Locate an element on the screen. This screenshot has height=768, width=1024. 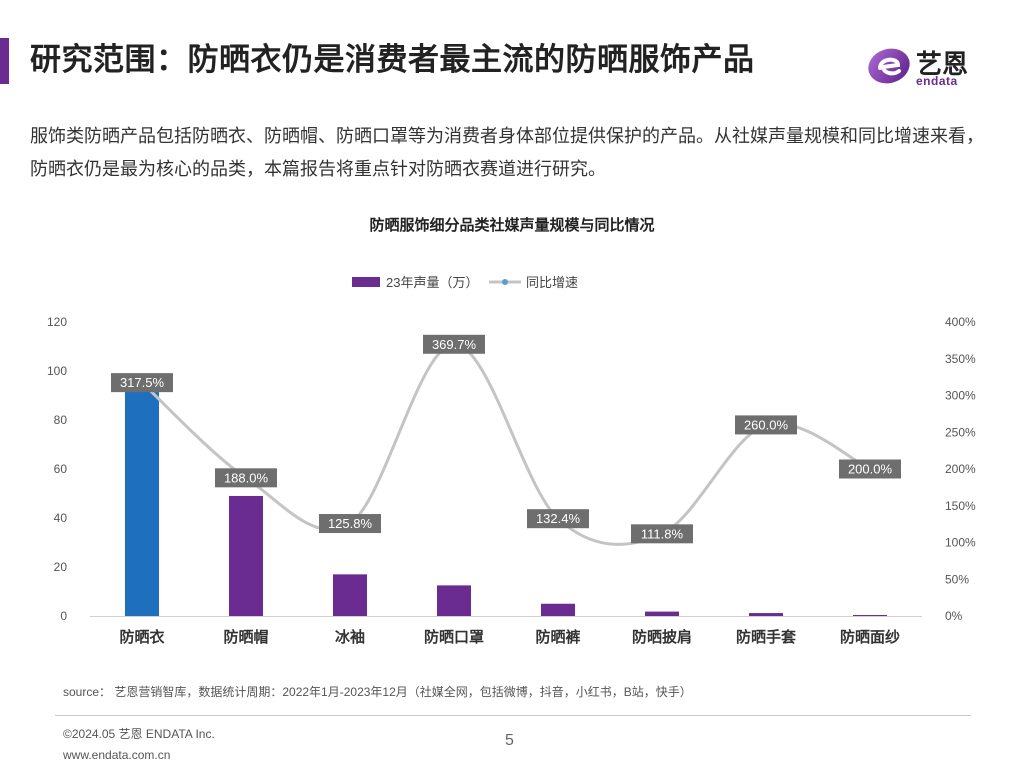
growth-label: 125.8% is located at coordinates (350, 523).